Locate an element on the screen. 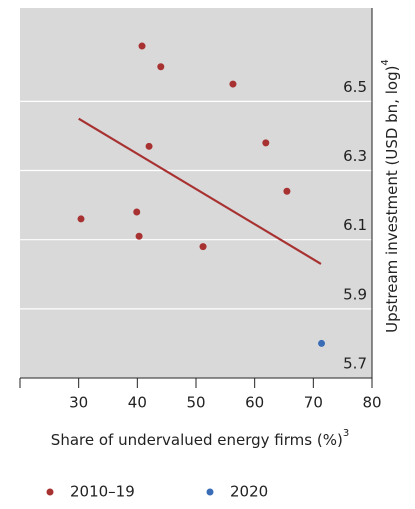  y-tick-label: 6.1 is located at coordinates (355, 225).